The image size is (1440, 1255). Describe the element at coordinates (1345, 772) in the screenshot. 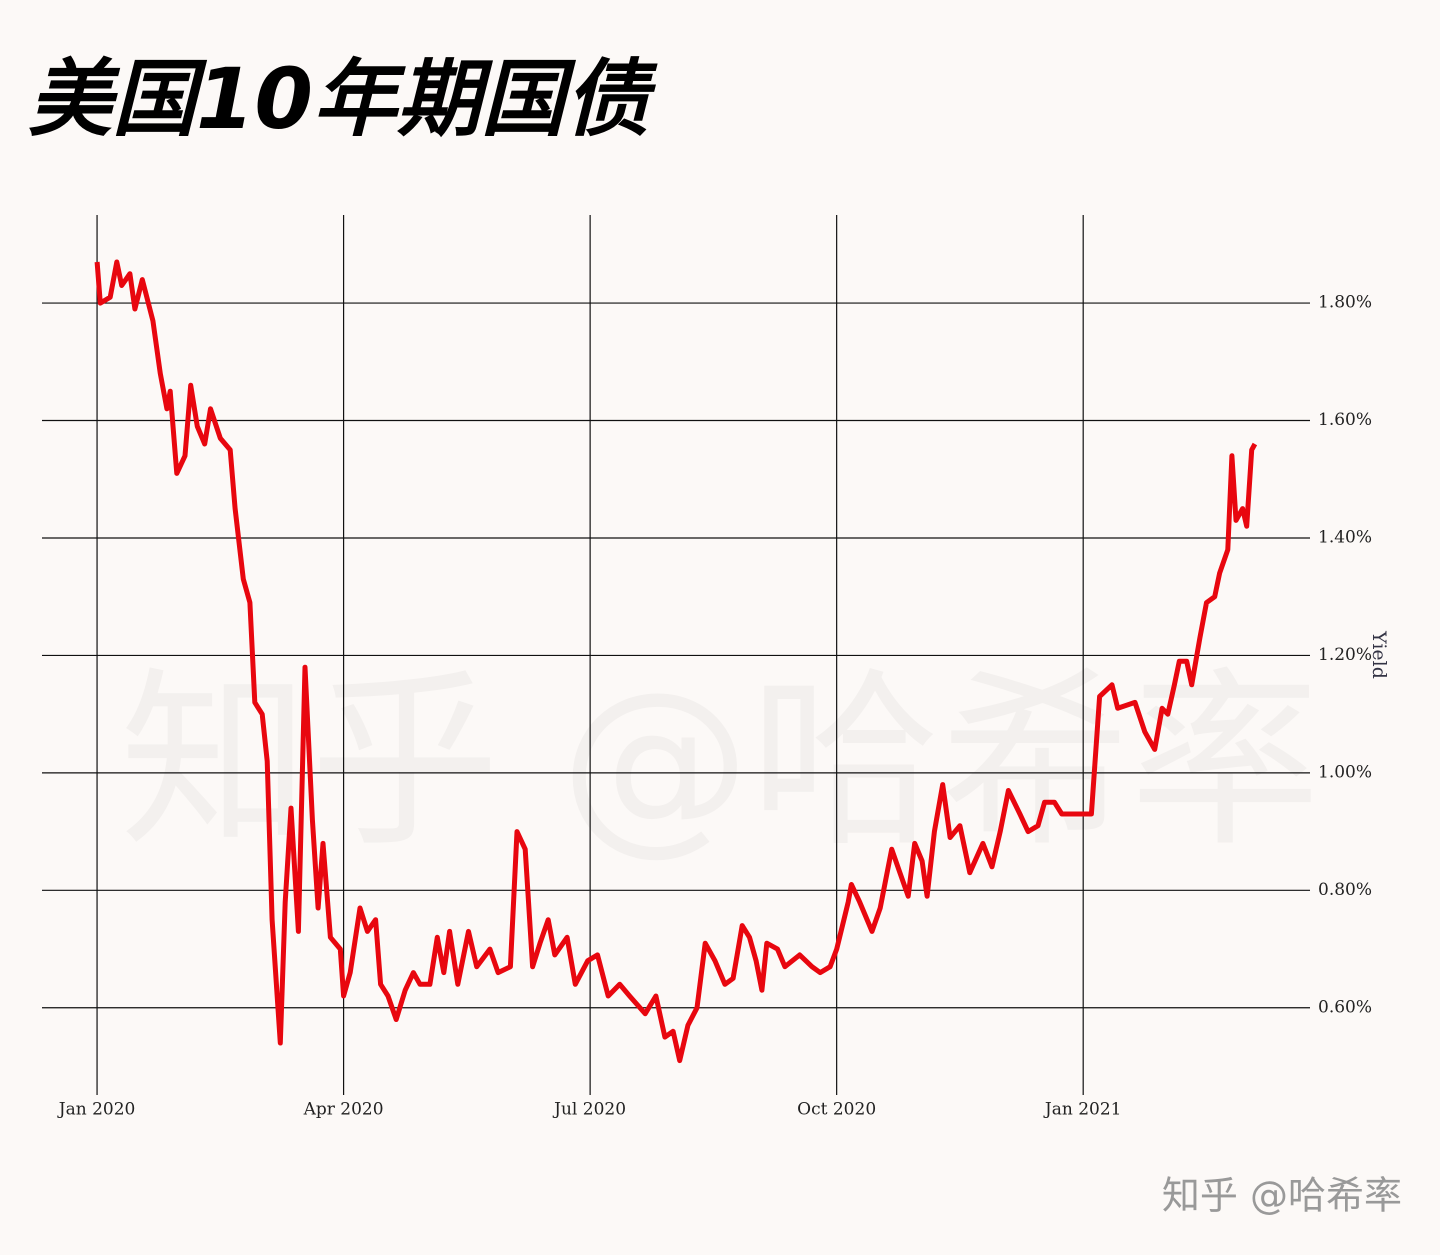

I see `y-tick-label: 1.00%` at that location.